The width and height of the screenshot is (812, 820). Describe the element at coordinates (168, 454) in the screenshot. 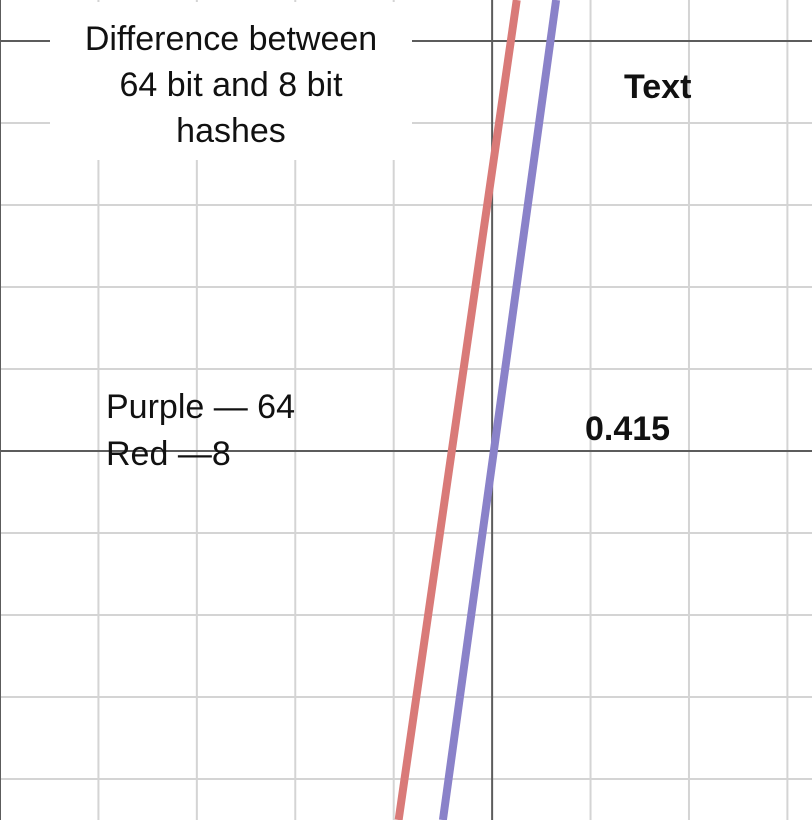

I see `legend-item-red: Red —8` at that location.